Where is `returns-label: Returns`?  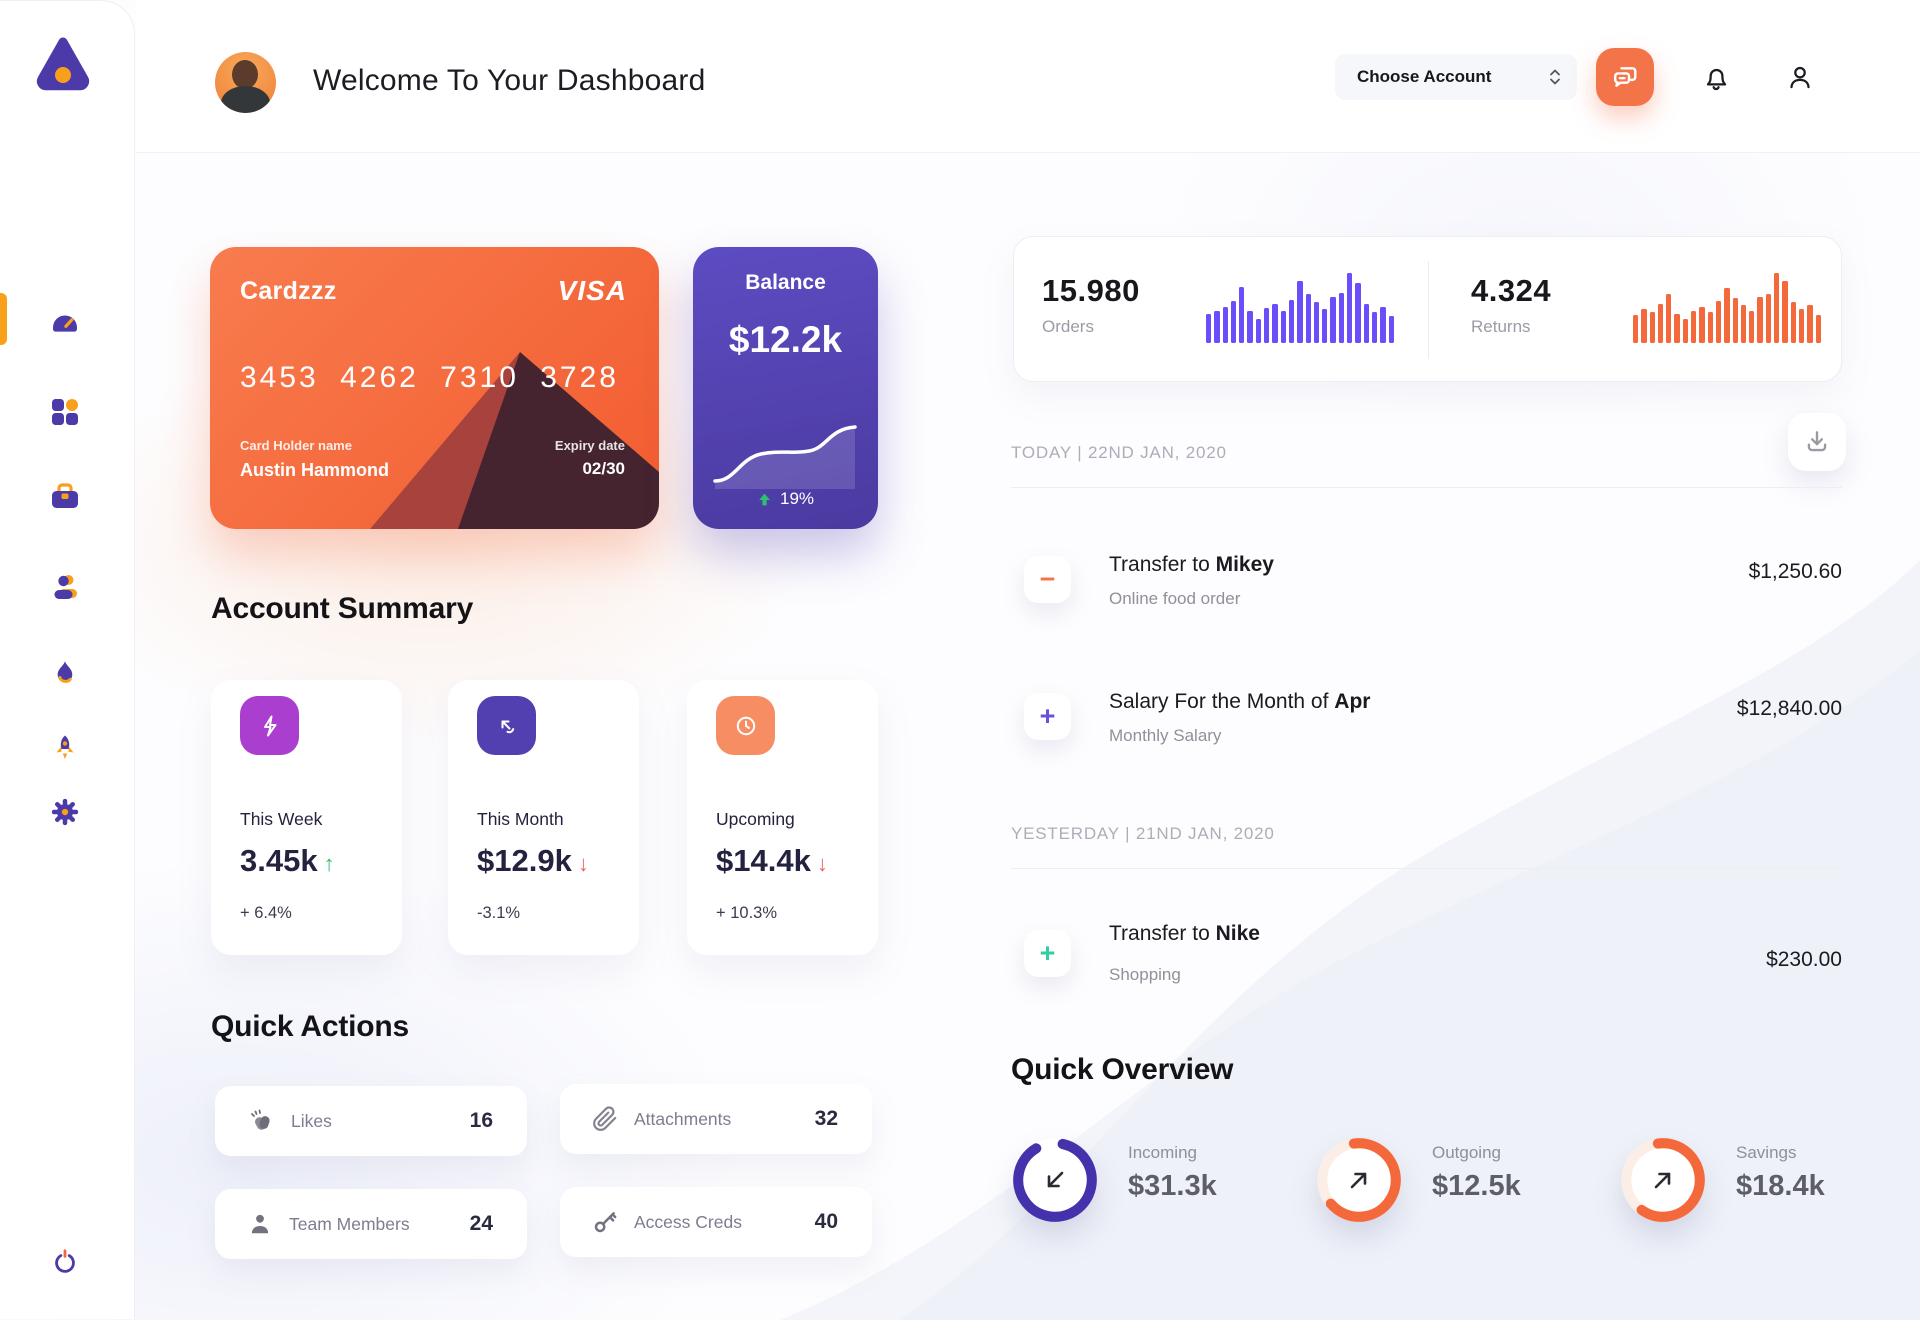
returns-label: Returns is located at coordinates (1501, 326).